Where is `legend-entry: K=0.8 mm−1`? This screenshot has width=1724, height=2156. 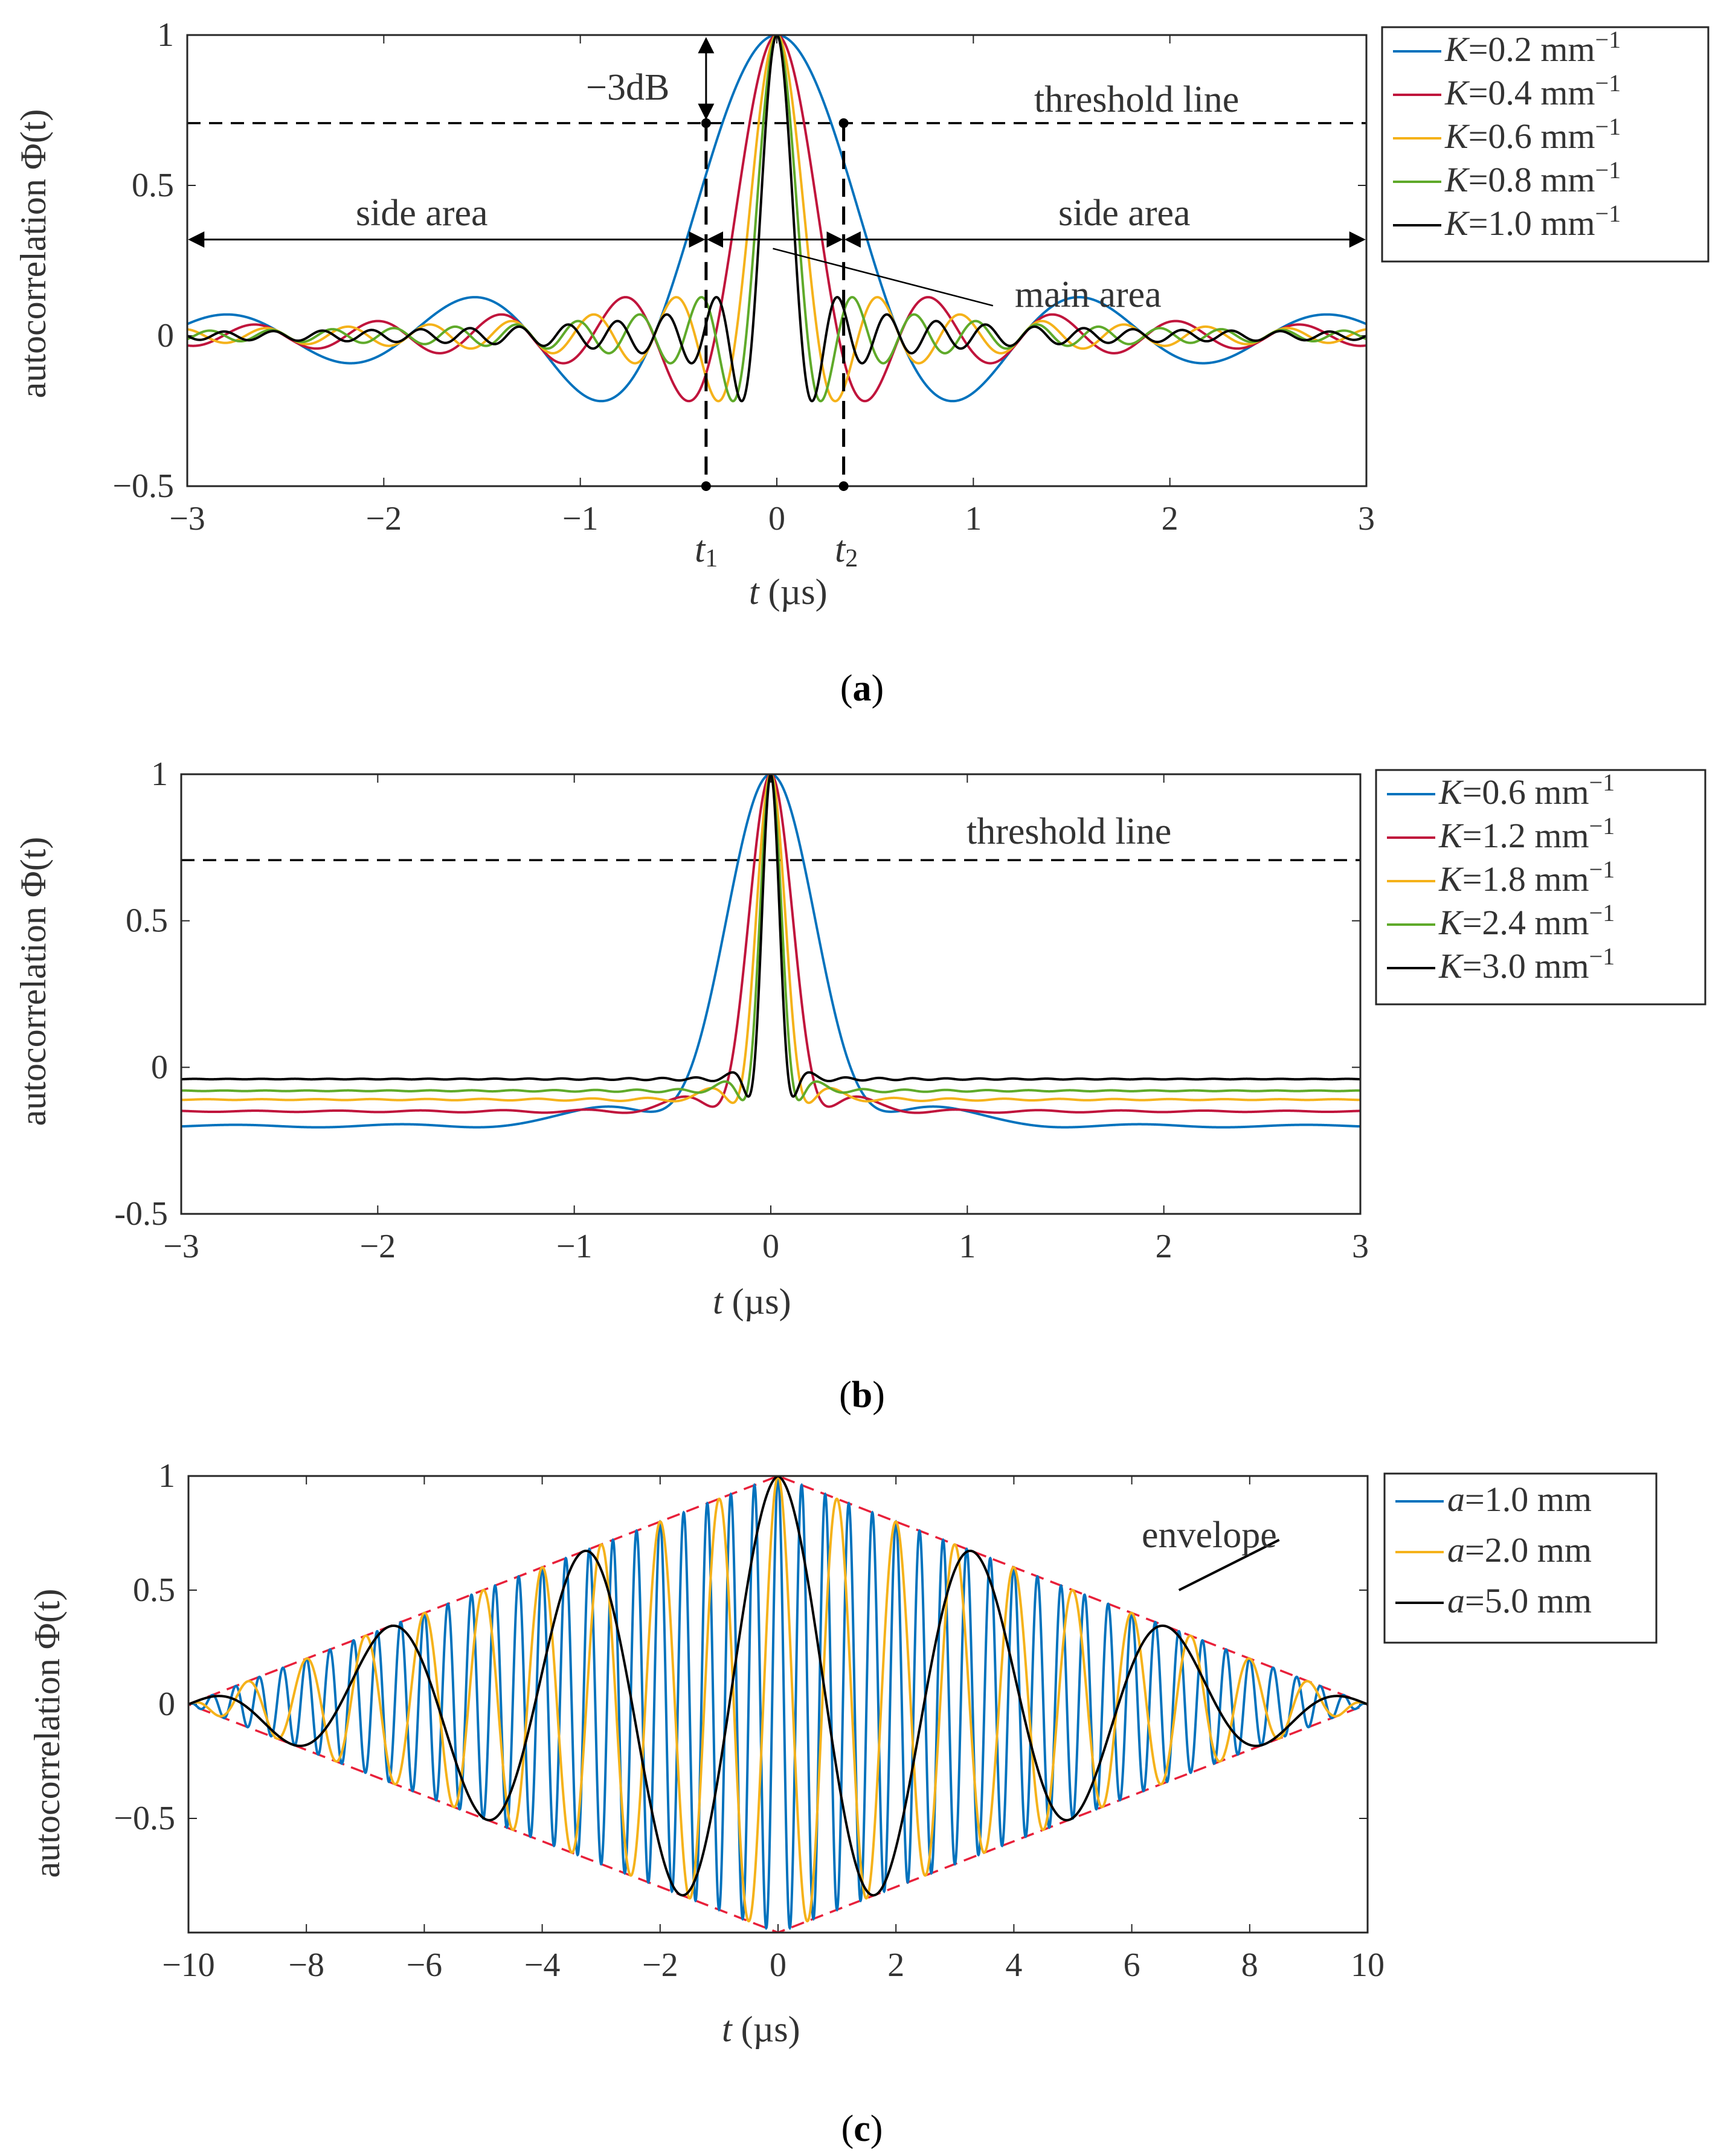 legend-entry: K=0.8 mm−1 is located at coordinates (1533, 177).